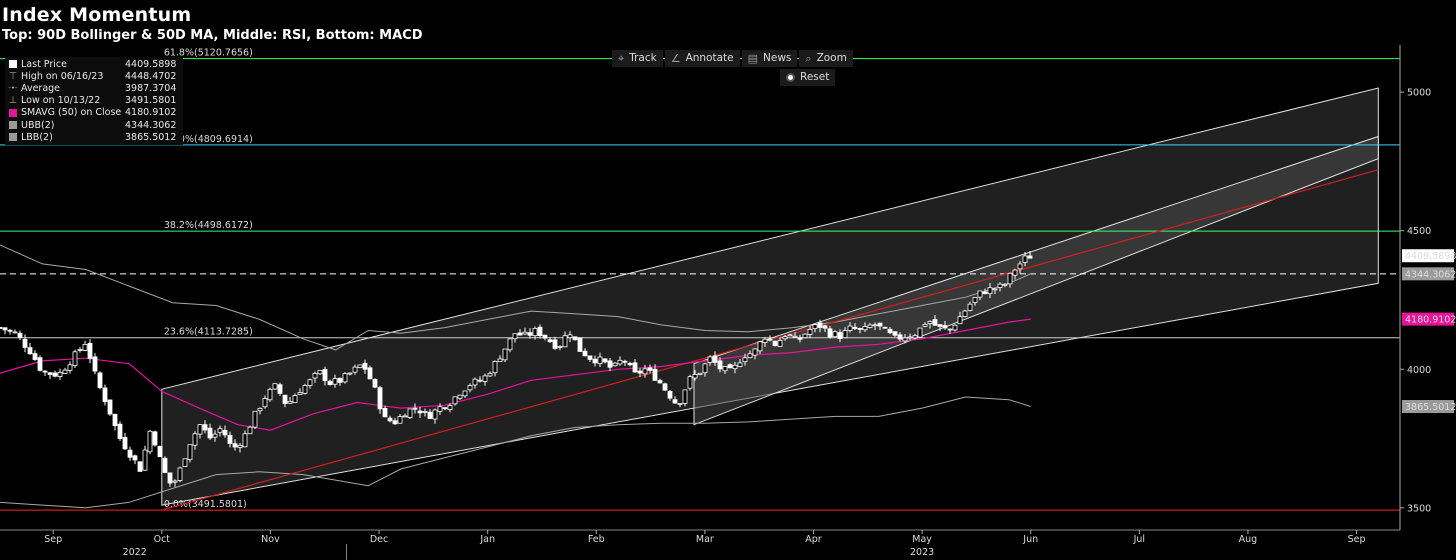 The image size is (1456, 560). I want to click on reset-icon, so click(790, 77).